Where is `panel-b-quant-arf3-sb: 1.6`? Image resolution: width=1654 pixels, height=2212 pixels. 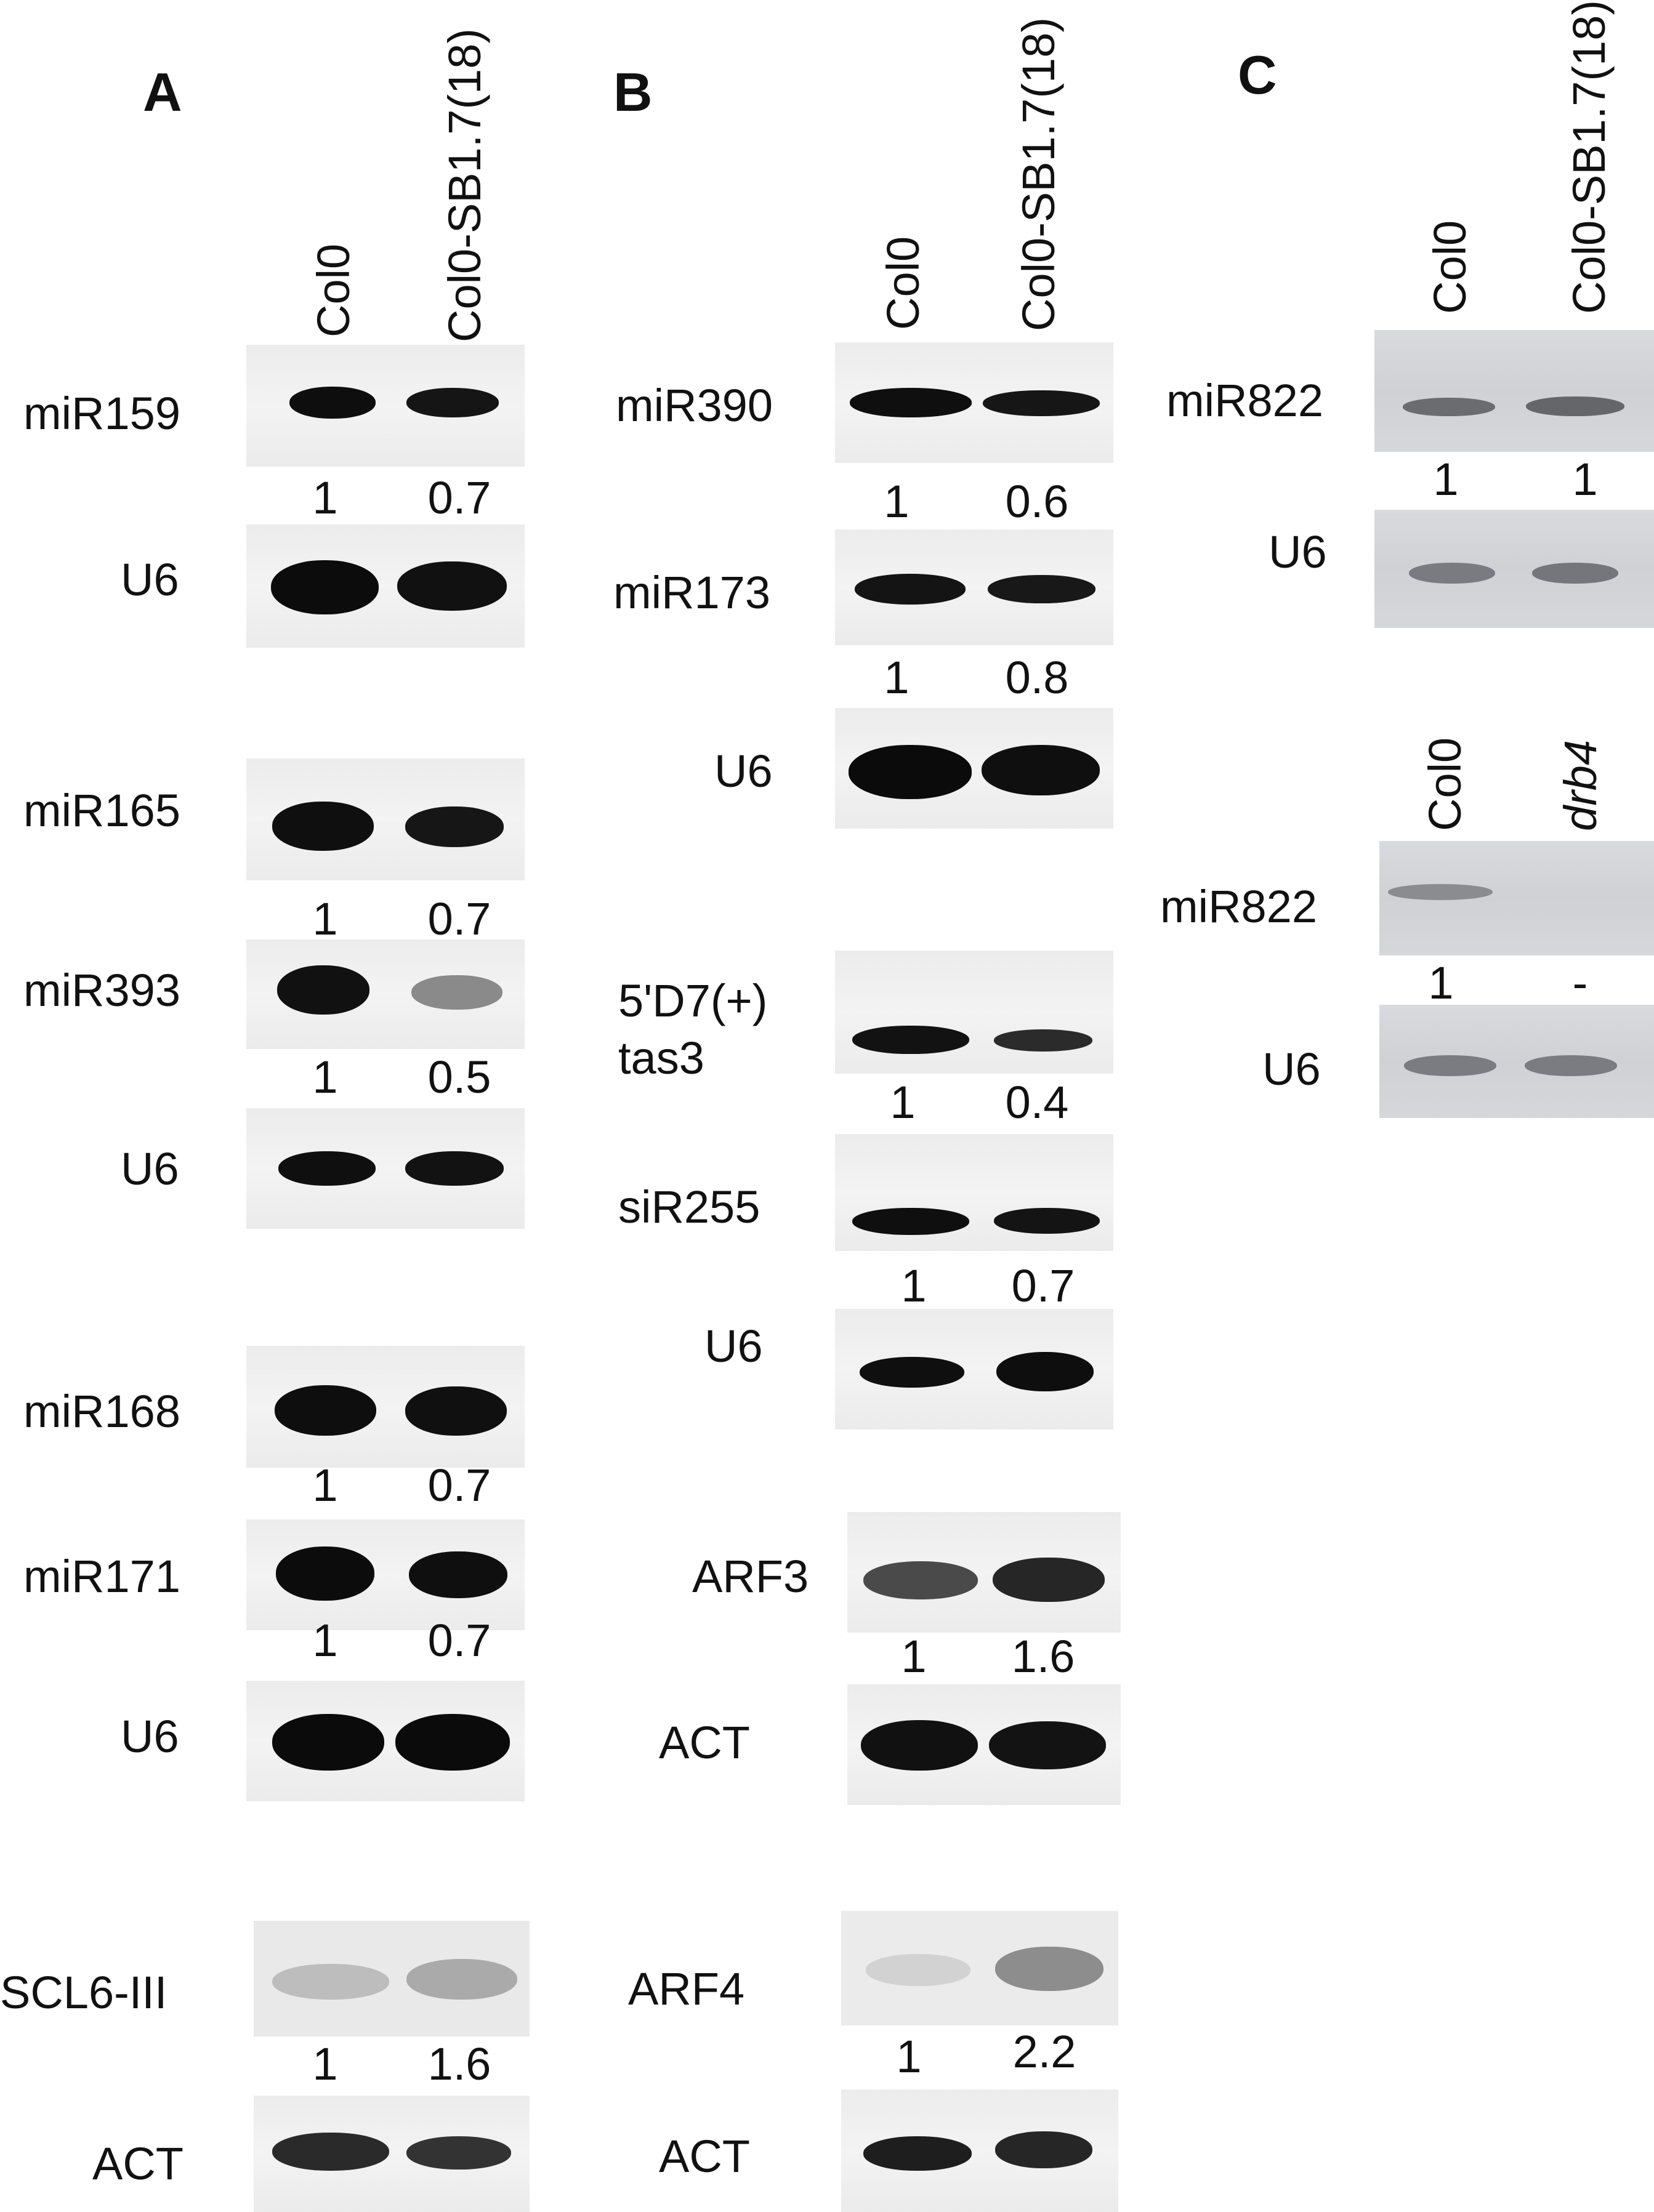
panel-b-quant-arf3-sb: 1.6 is located at coordinates (1043, 1656).